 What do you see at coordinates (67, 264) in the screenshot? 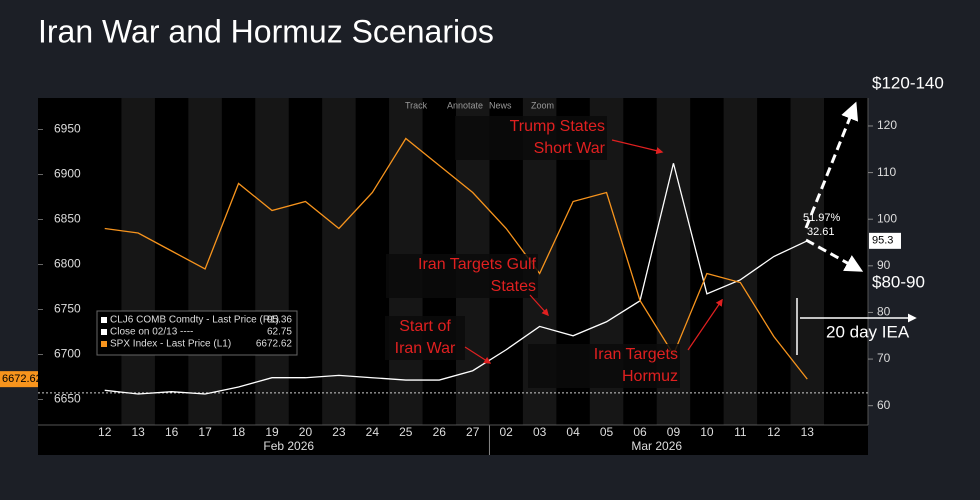
I see `y-tick-label: 6800` at bounding box center [67, 264].